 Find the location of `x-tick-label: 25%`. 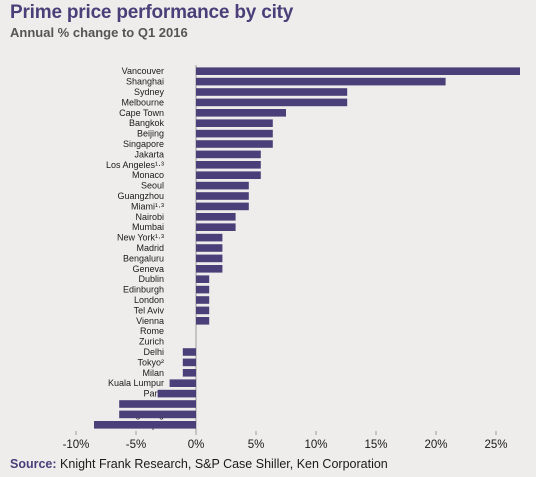

x-tick-label: 25% is located at coordinates (495, 445).